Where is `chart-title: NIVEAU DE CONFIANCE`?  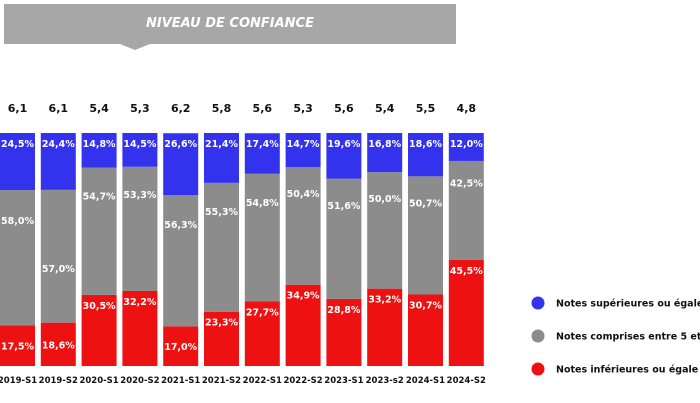 chart-title: NIVEAU DE CONFIANCE is located at coordinates (230, 23).